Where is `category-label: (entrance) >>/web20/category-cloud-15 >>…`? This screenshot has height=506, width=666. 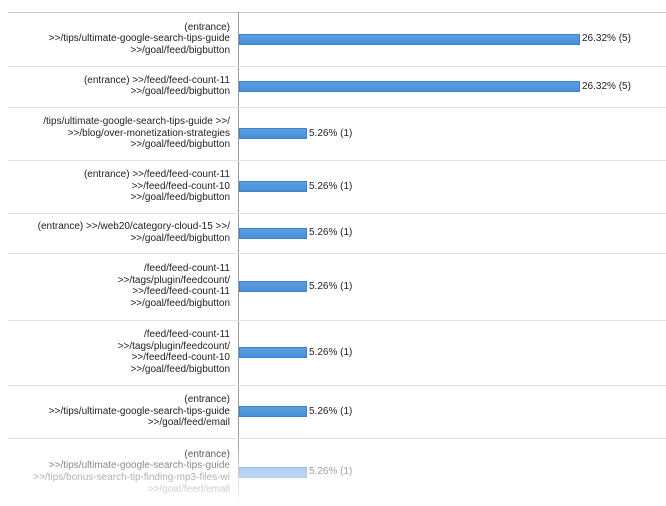
category-label: (entrance) >>/web20/category-cloud-15 >>… is located at coordinates (117, 232).